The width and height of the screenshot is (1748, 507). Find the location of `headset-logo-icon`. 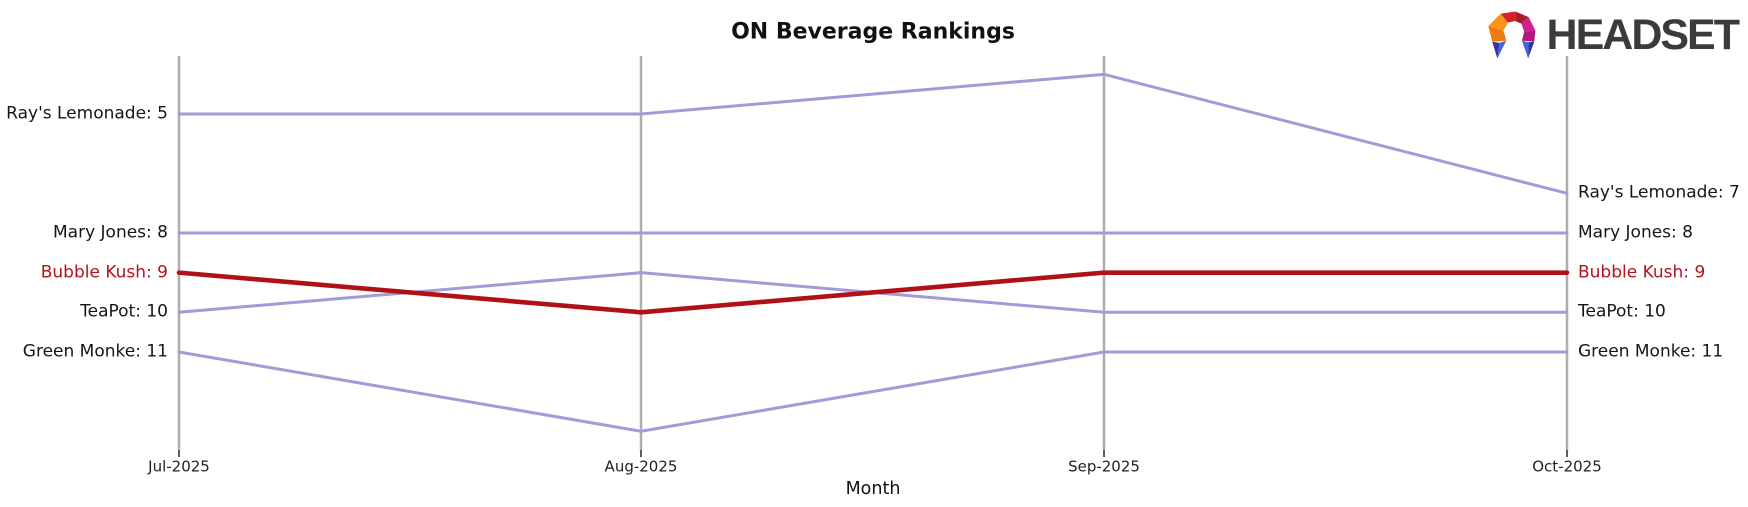

headset-logo-icon is located at coordinates (1511, 35).